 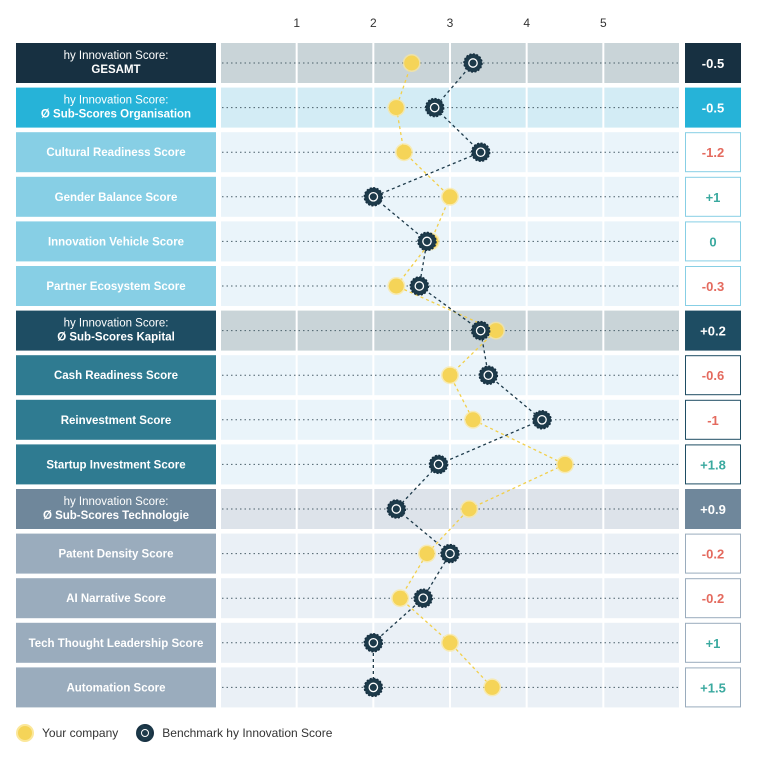 What do you see at coordinates (116, 599) in the screenshot?
I see `row-label: AI Narrative Score` at bounding box center [116, 599].